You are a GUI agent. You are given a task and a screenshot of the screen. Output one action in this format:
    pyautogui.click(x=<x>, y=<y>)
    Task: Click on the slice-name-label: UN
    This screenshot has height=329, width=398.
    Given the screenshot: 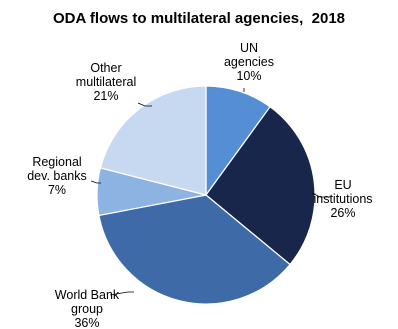 What is the action you would take?
    pyautogui.click(x=249, y=48)
    